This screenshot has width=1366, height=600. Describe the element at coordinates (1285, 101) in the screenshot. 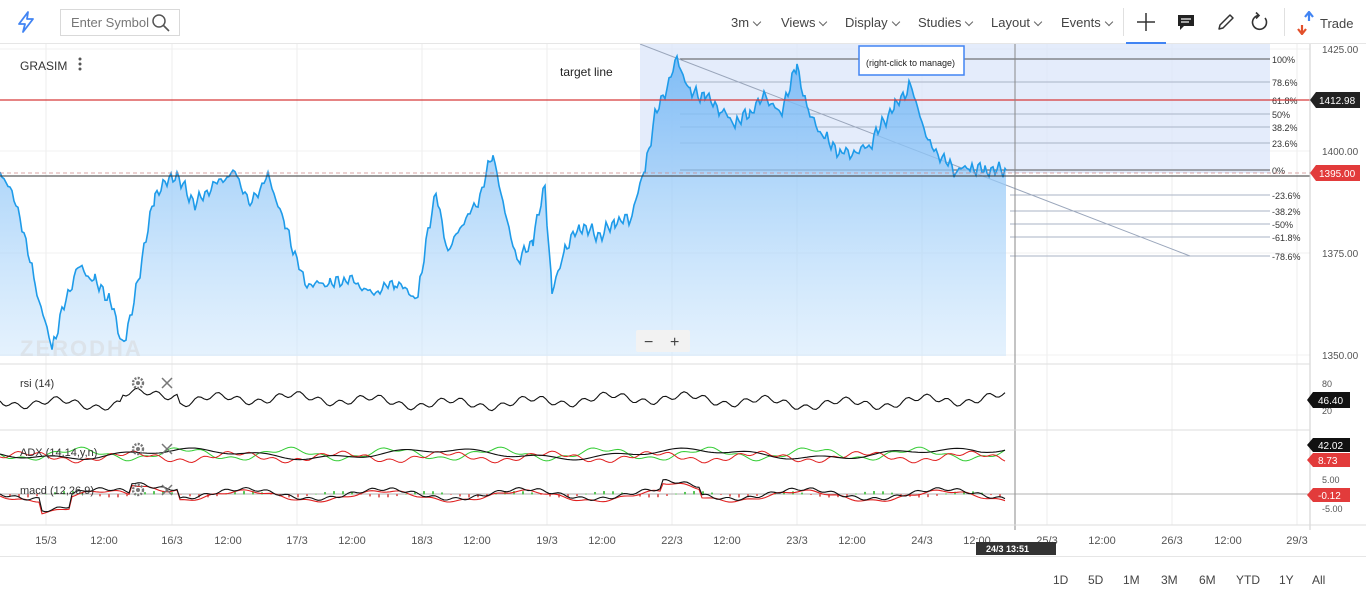

I see `fib-level-label: 61.8%` at that location.